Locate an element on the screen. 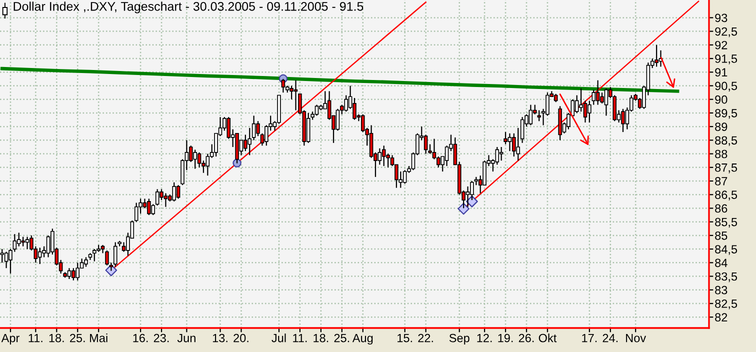 This screenshot has height=352, width=756. x-tick-label: 20. is located at coordinates (241, 338).